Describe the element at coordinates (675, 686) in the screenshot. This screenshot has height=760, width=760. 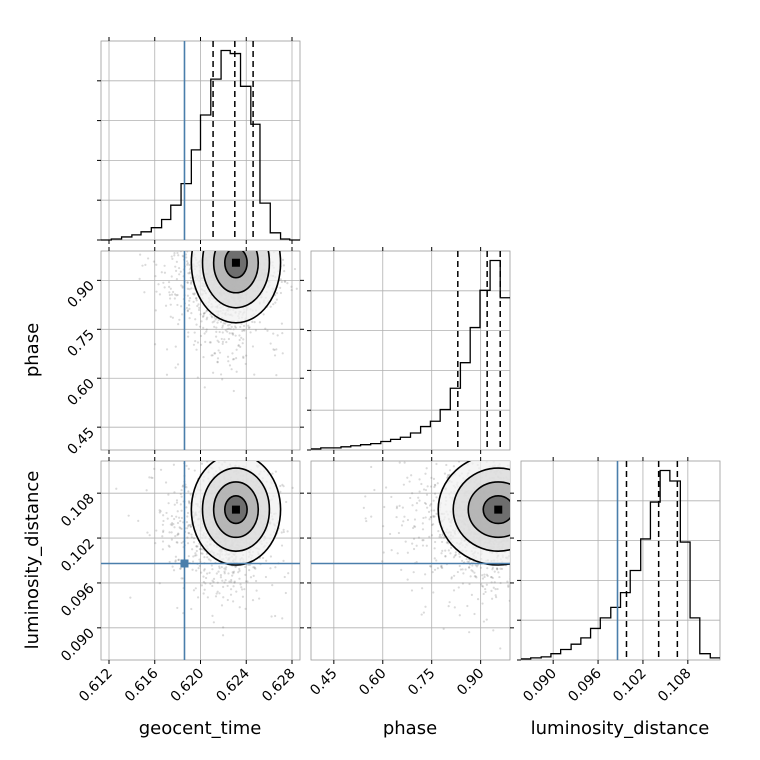
I see `x-tick-label: 0.108` at that location.